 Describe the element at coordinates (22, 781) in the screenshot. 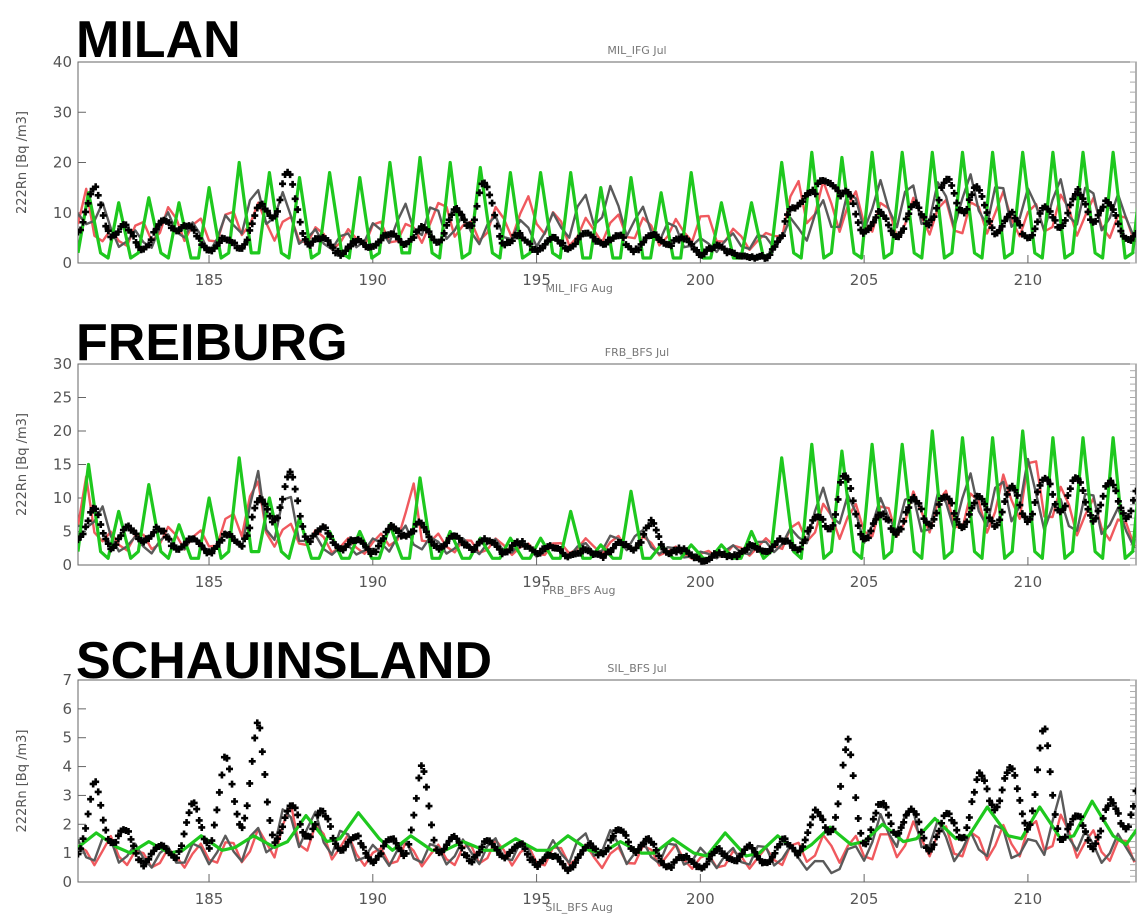

I see `y-axis-label: 222Rn [Bq /m3]` at that location.